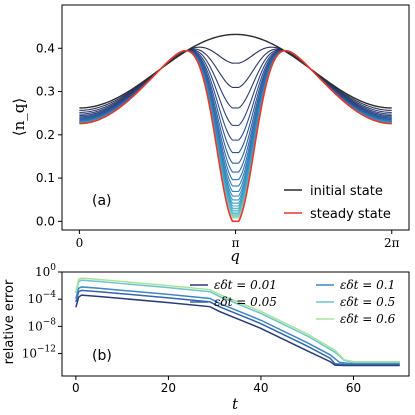  I want to click on a-xtick-label-0: 0, so click(80, 243).